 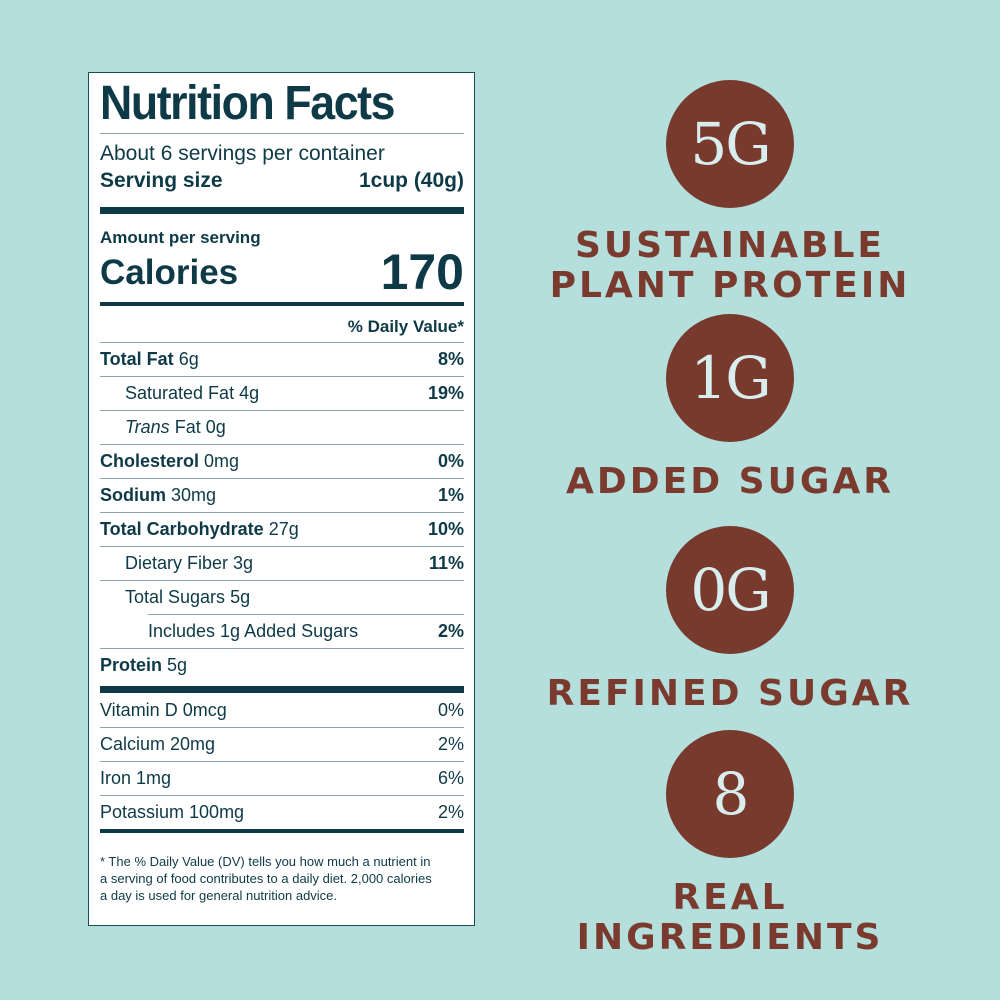 I want to click on nutrient-amount: 6g, so click(x=188, y=359).